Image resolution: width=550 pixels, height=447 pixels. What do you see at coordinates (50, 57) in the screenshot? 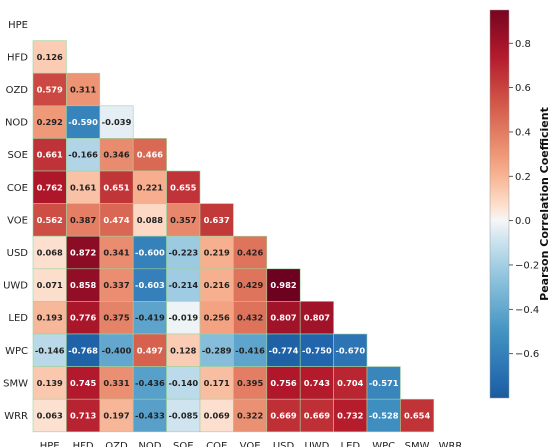
I see `cell-value-label: 0.126` at bounding box center [50, 57].